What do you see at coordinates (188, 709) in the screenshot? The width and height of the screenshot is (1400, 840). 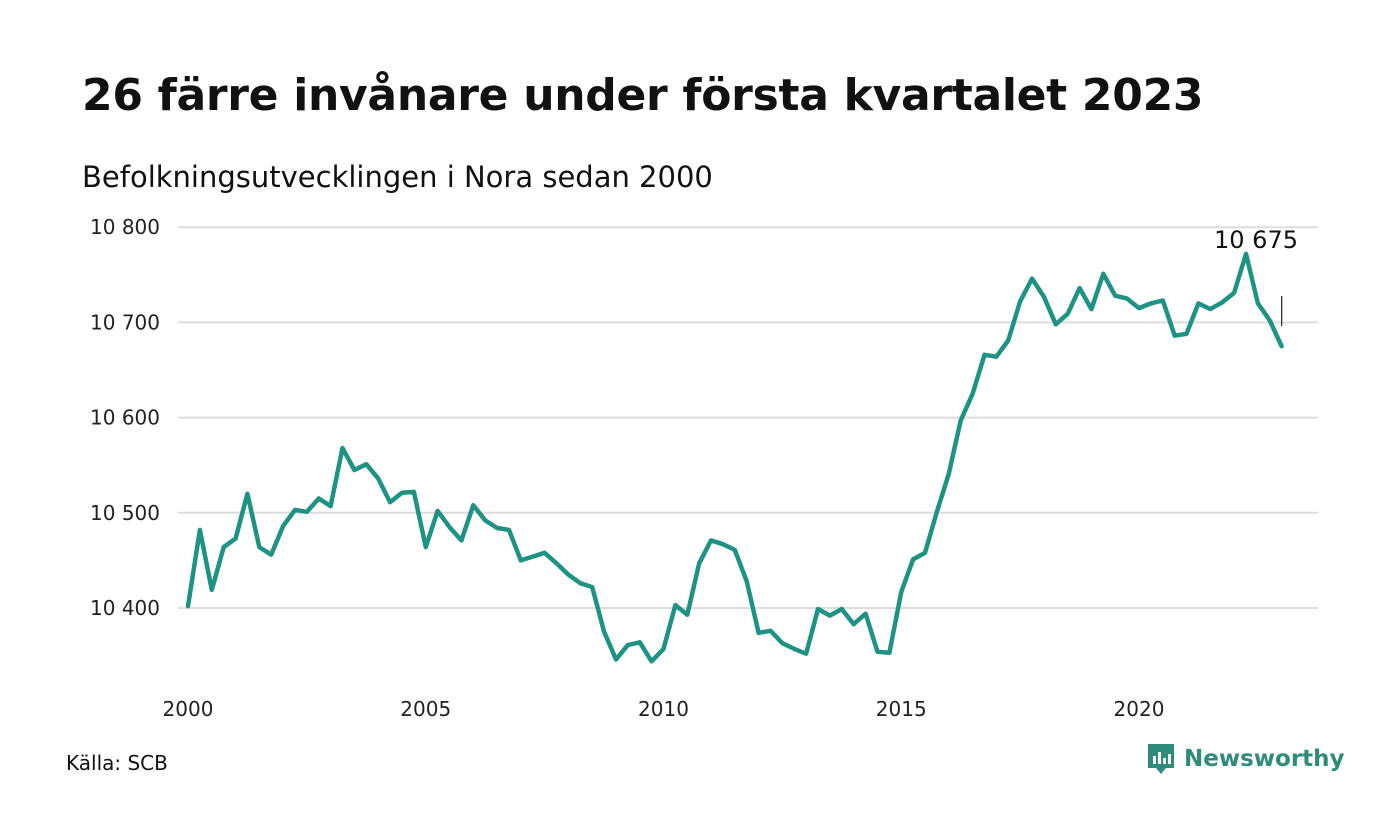 I see `x-tick-label: 2000` at bounding box center [188, 709].